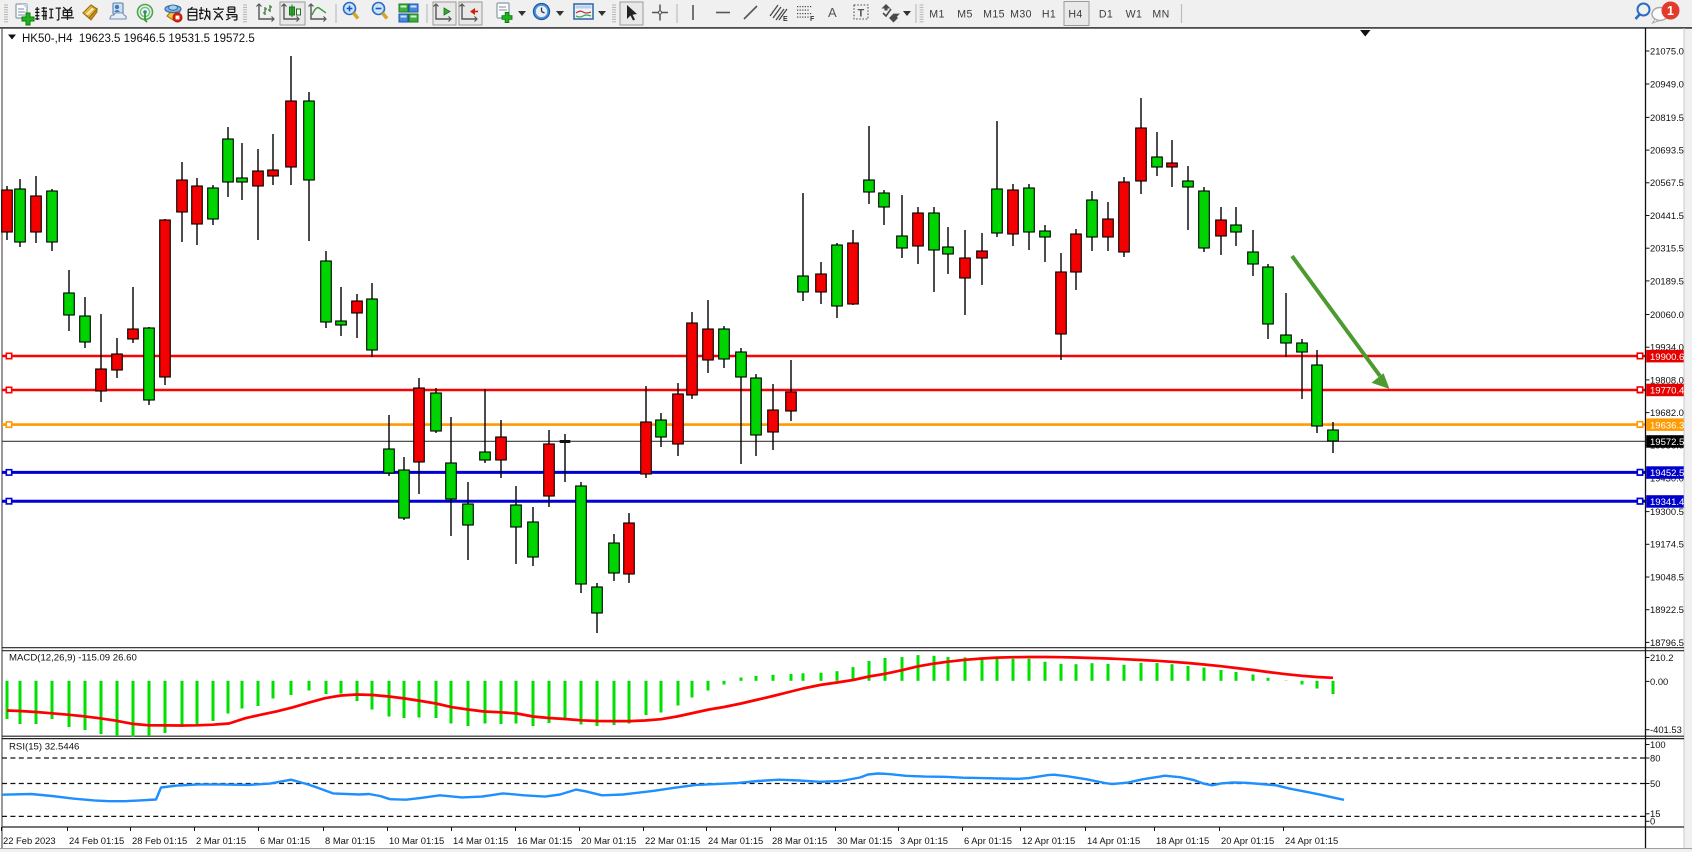 The image size is (1692, 852). Describe the element at coordinates (861, 14) in the screenshot. I see `svg-text: T` at that location.